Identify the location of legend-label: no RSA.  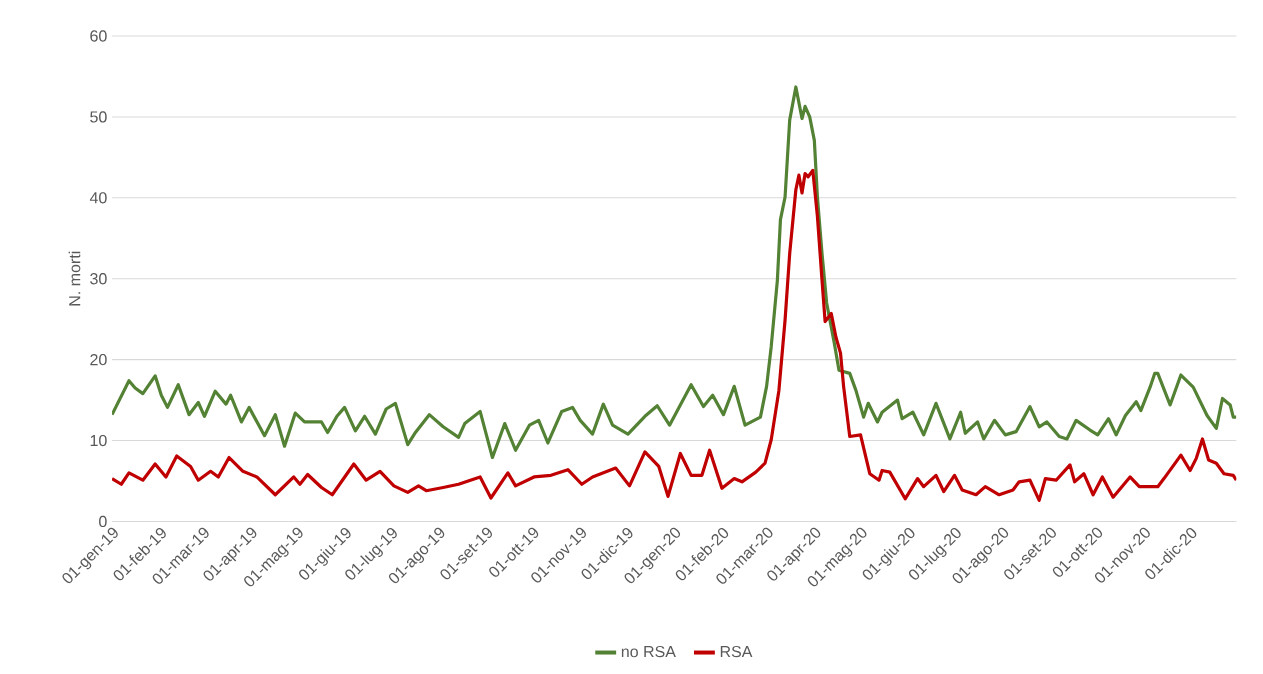
(648, 652).